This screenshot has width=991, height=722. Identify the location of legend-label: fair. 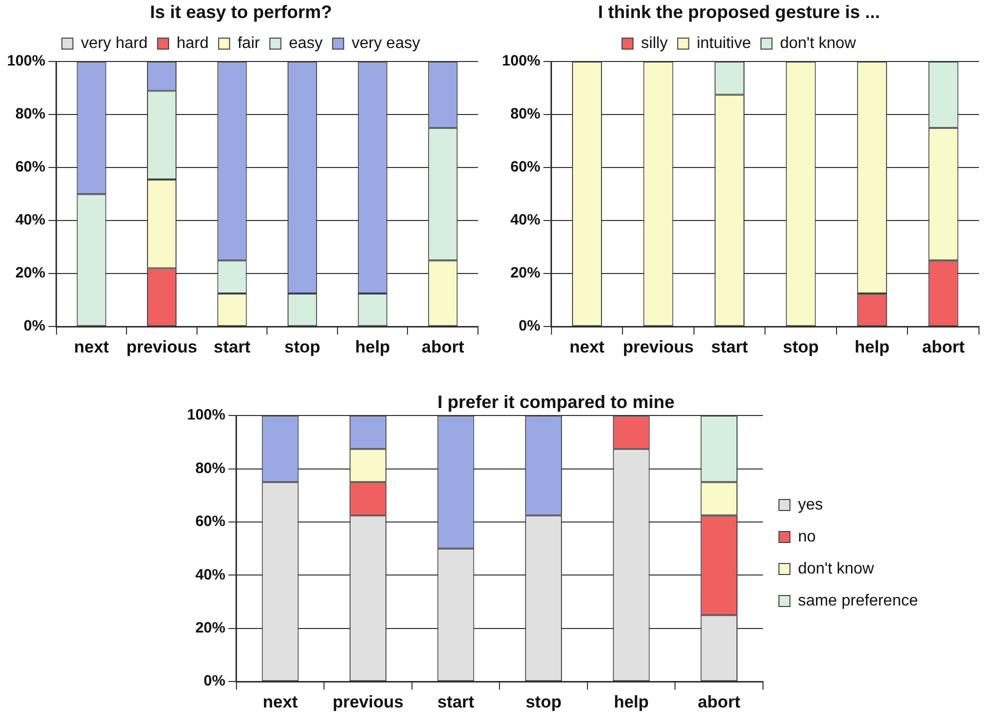
(249, 43).